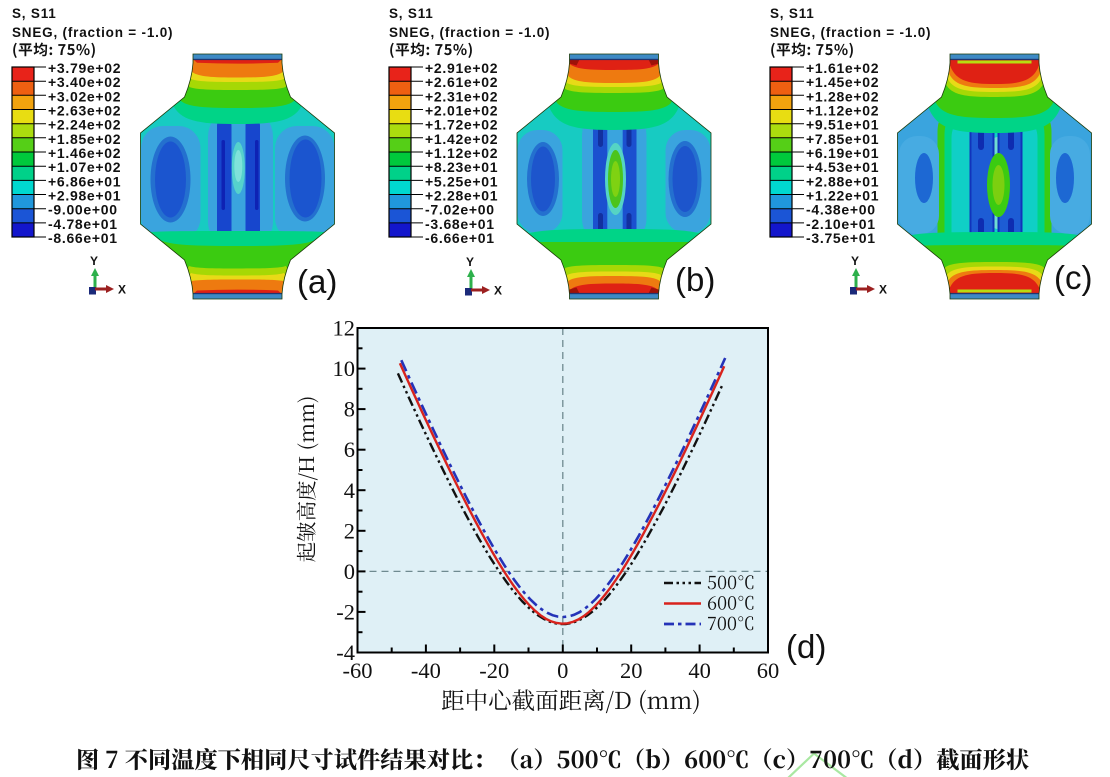  I want to click on svg-text: +5.25e+01, so click(461, 181).